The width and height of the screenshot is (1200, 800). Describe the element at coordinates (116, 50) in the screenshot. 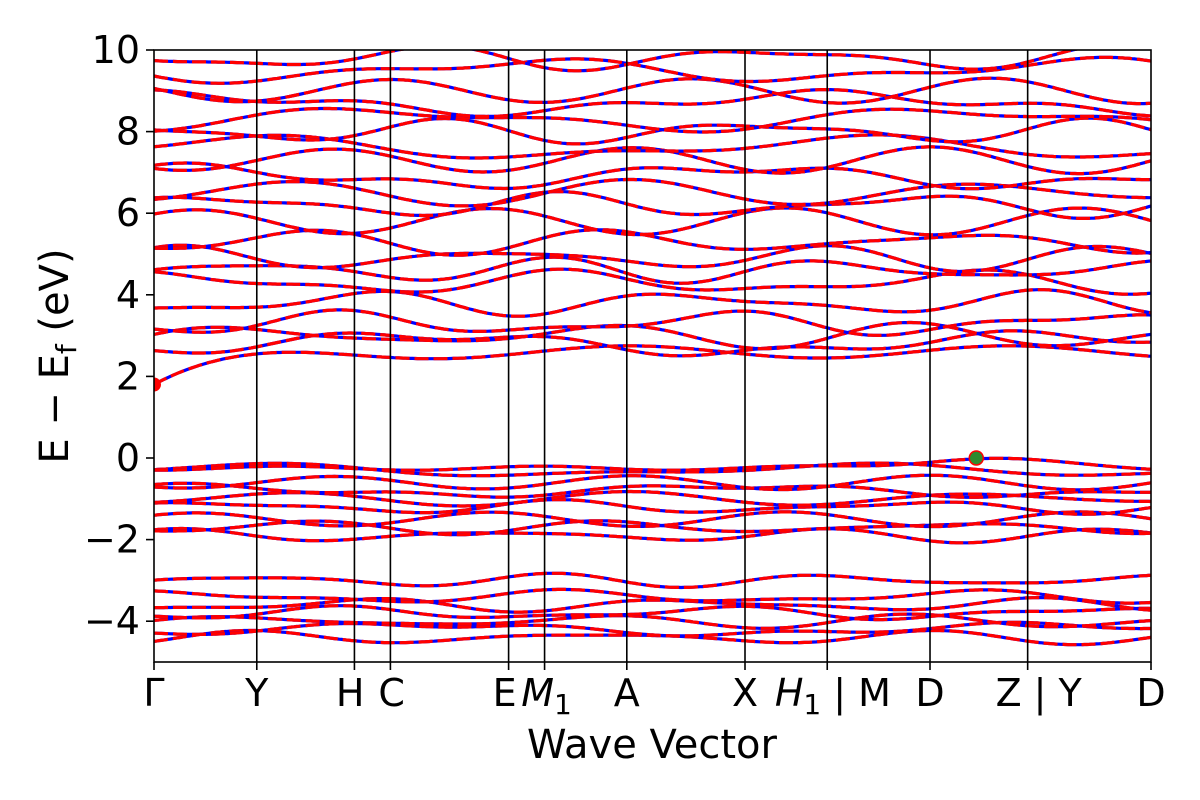

I see `y-tick-label: 10` at that location.